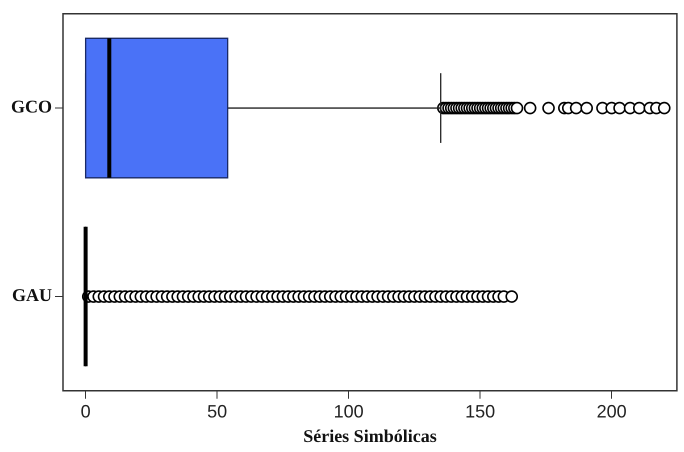 The height and width of the screenshot is (452, 684). Describe the element at coordinates (32, 295) in the screenshot. I see `y-tick-label: GAU` at that location.